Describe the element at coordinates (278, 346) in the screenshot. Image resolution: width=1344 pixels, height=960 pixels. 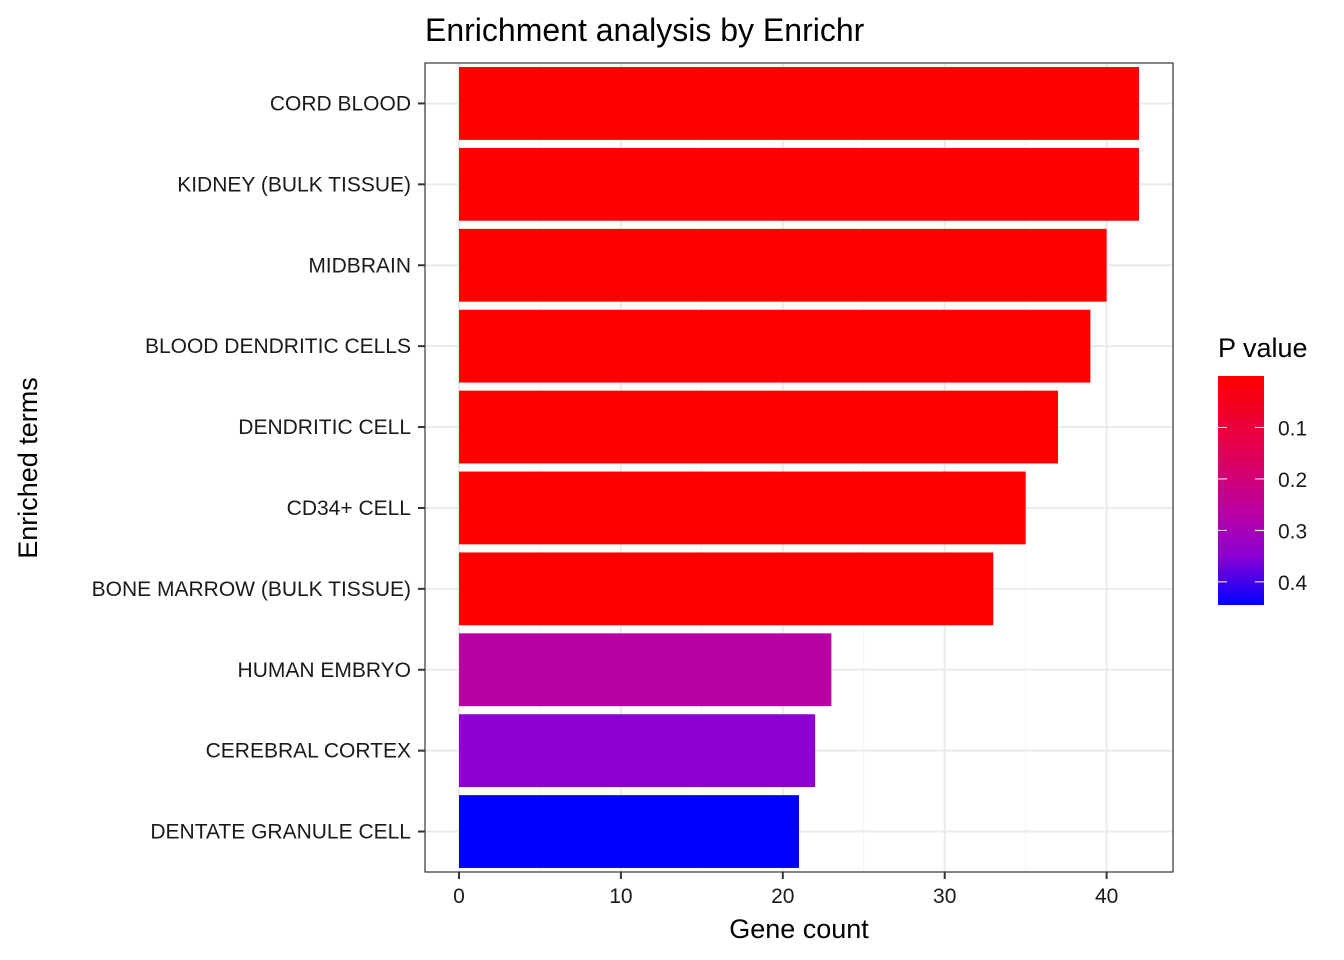
I see `y-tick-label: BLOOD DENDRITIC CELLS` at that location.